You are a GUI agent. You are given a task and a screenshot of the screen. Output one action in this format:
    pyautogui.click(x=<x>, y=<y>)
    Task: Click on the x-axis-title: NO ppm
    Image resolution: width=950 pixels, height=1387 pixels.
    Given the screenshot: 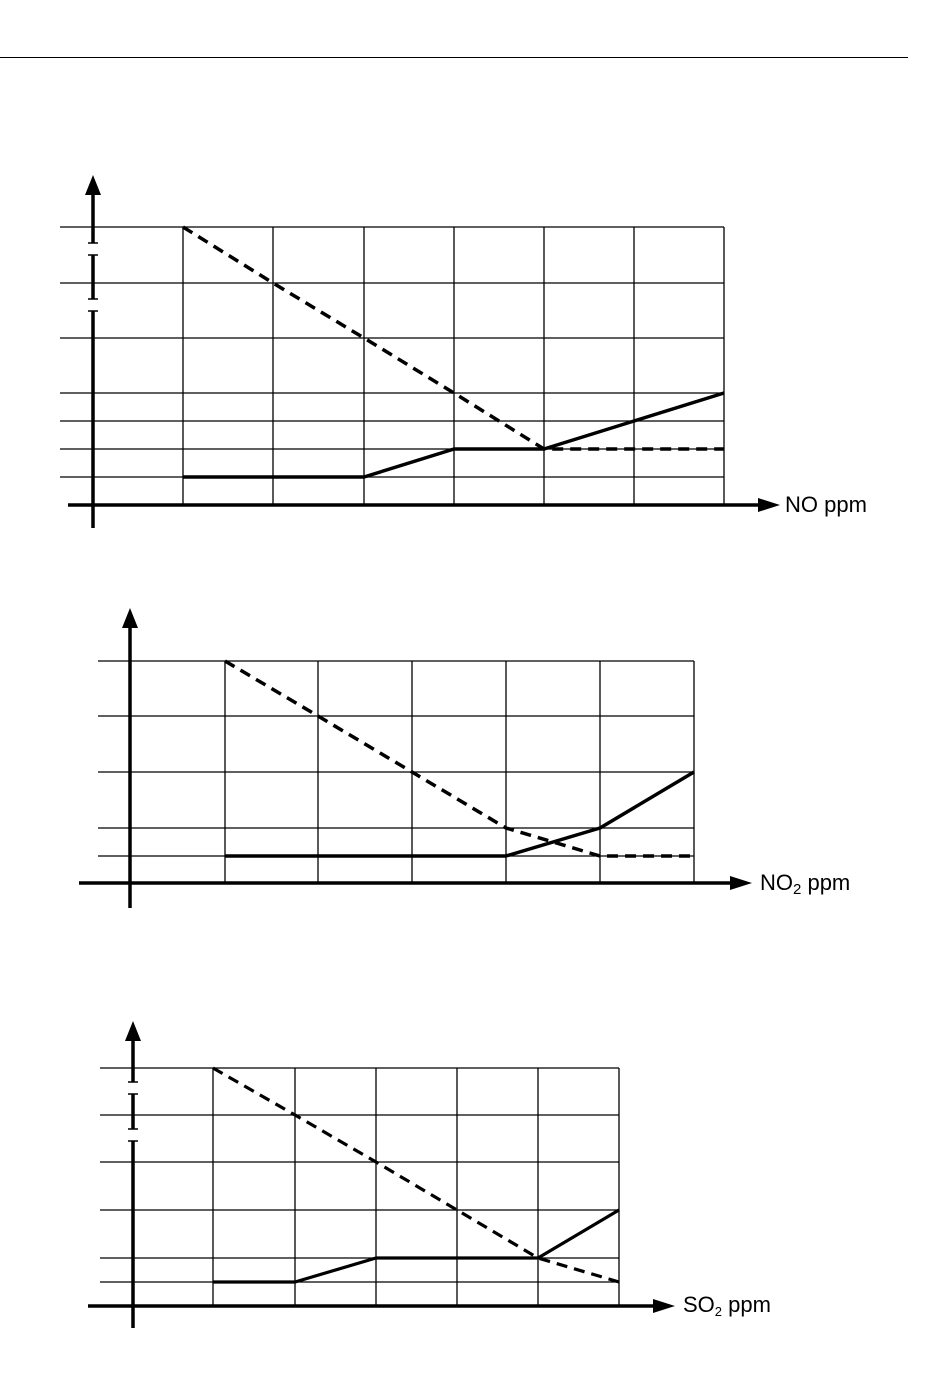 What is the action you would take?
    pyautogui.click(x=826, y=504)
    